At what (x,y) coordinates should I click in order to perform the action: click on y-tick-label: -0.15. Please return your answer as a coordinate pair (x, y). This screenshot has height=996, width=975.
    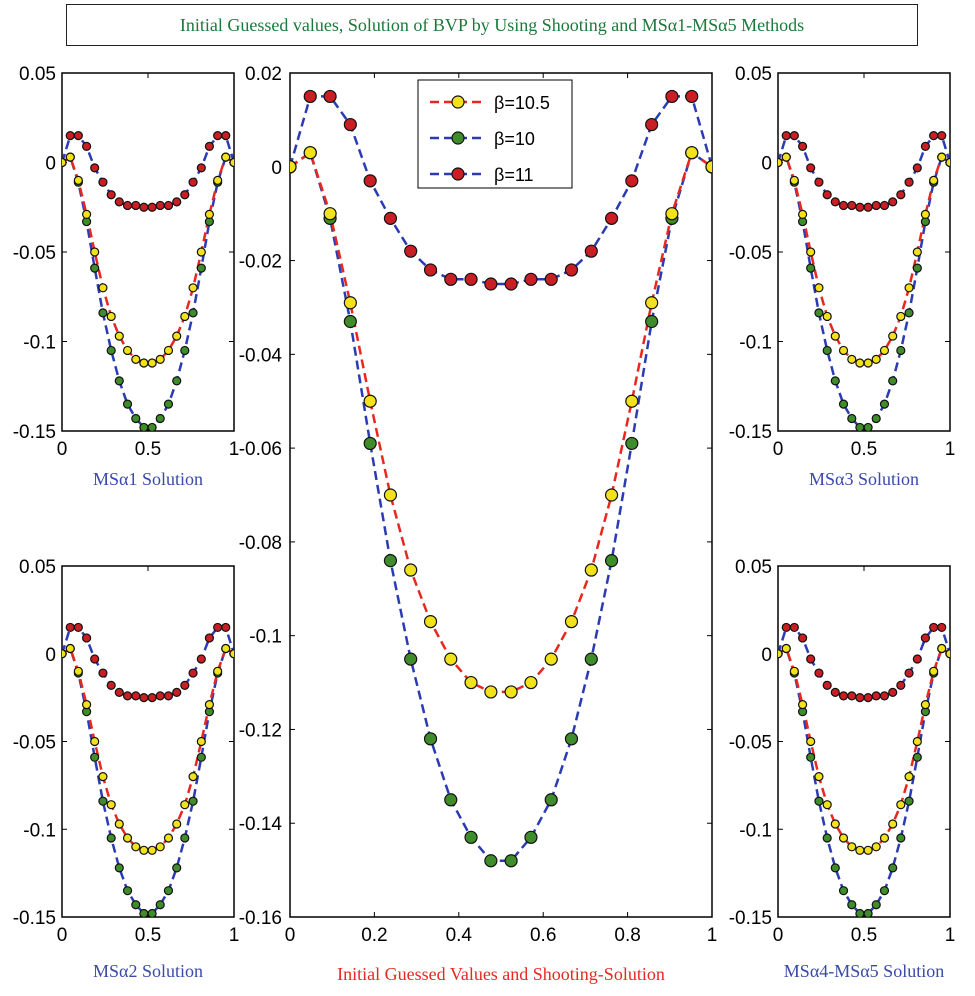
    Looking at the image, I should click on (750, 432).